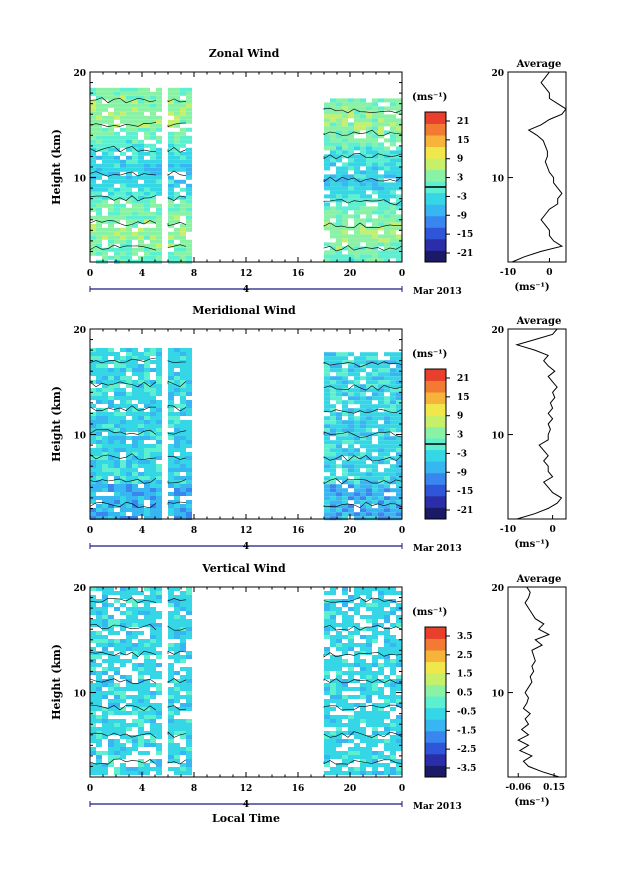 The image size is (624, 873). I want to click on profile-title: Average, so click(539, 64).